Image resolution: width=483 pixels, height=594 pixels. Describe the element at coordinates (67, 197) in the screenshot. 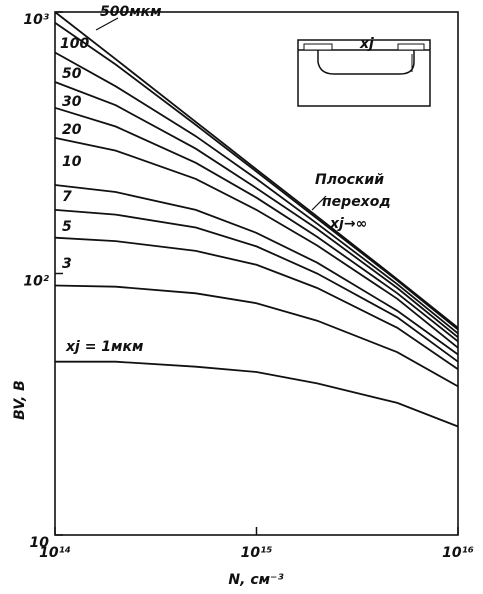

I see `curve-label: 7` at that location.